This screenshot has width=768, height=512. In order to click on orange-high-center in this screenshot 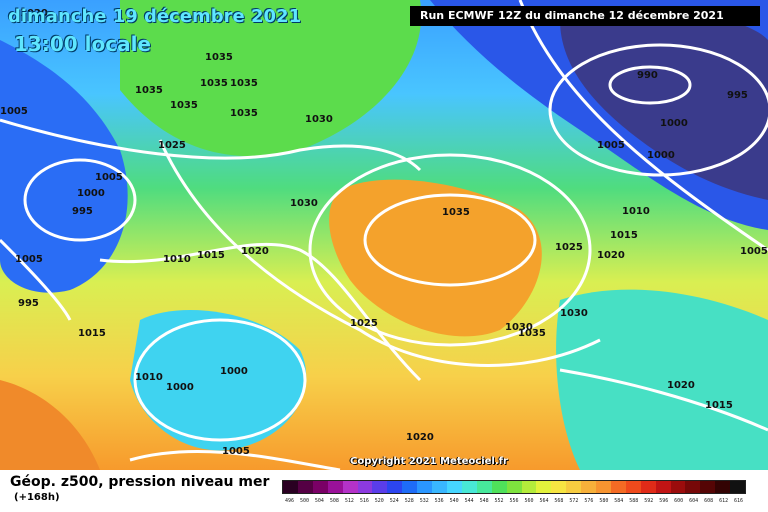, I will do `click(435, 258)`.